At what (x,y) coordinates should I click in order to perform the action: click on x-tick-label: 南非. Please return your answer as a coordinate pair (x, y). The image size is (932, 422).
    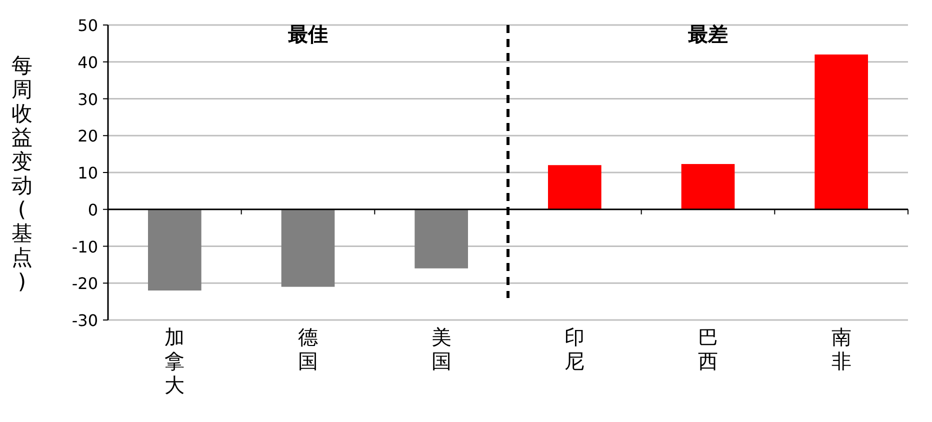
    Looking at the image, I should click on (841, 349).